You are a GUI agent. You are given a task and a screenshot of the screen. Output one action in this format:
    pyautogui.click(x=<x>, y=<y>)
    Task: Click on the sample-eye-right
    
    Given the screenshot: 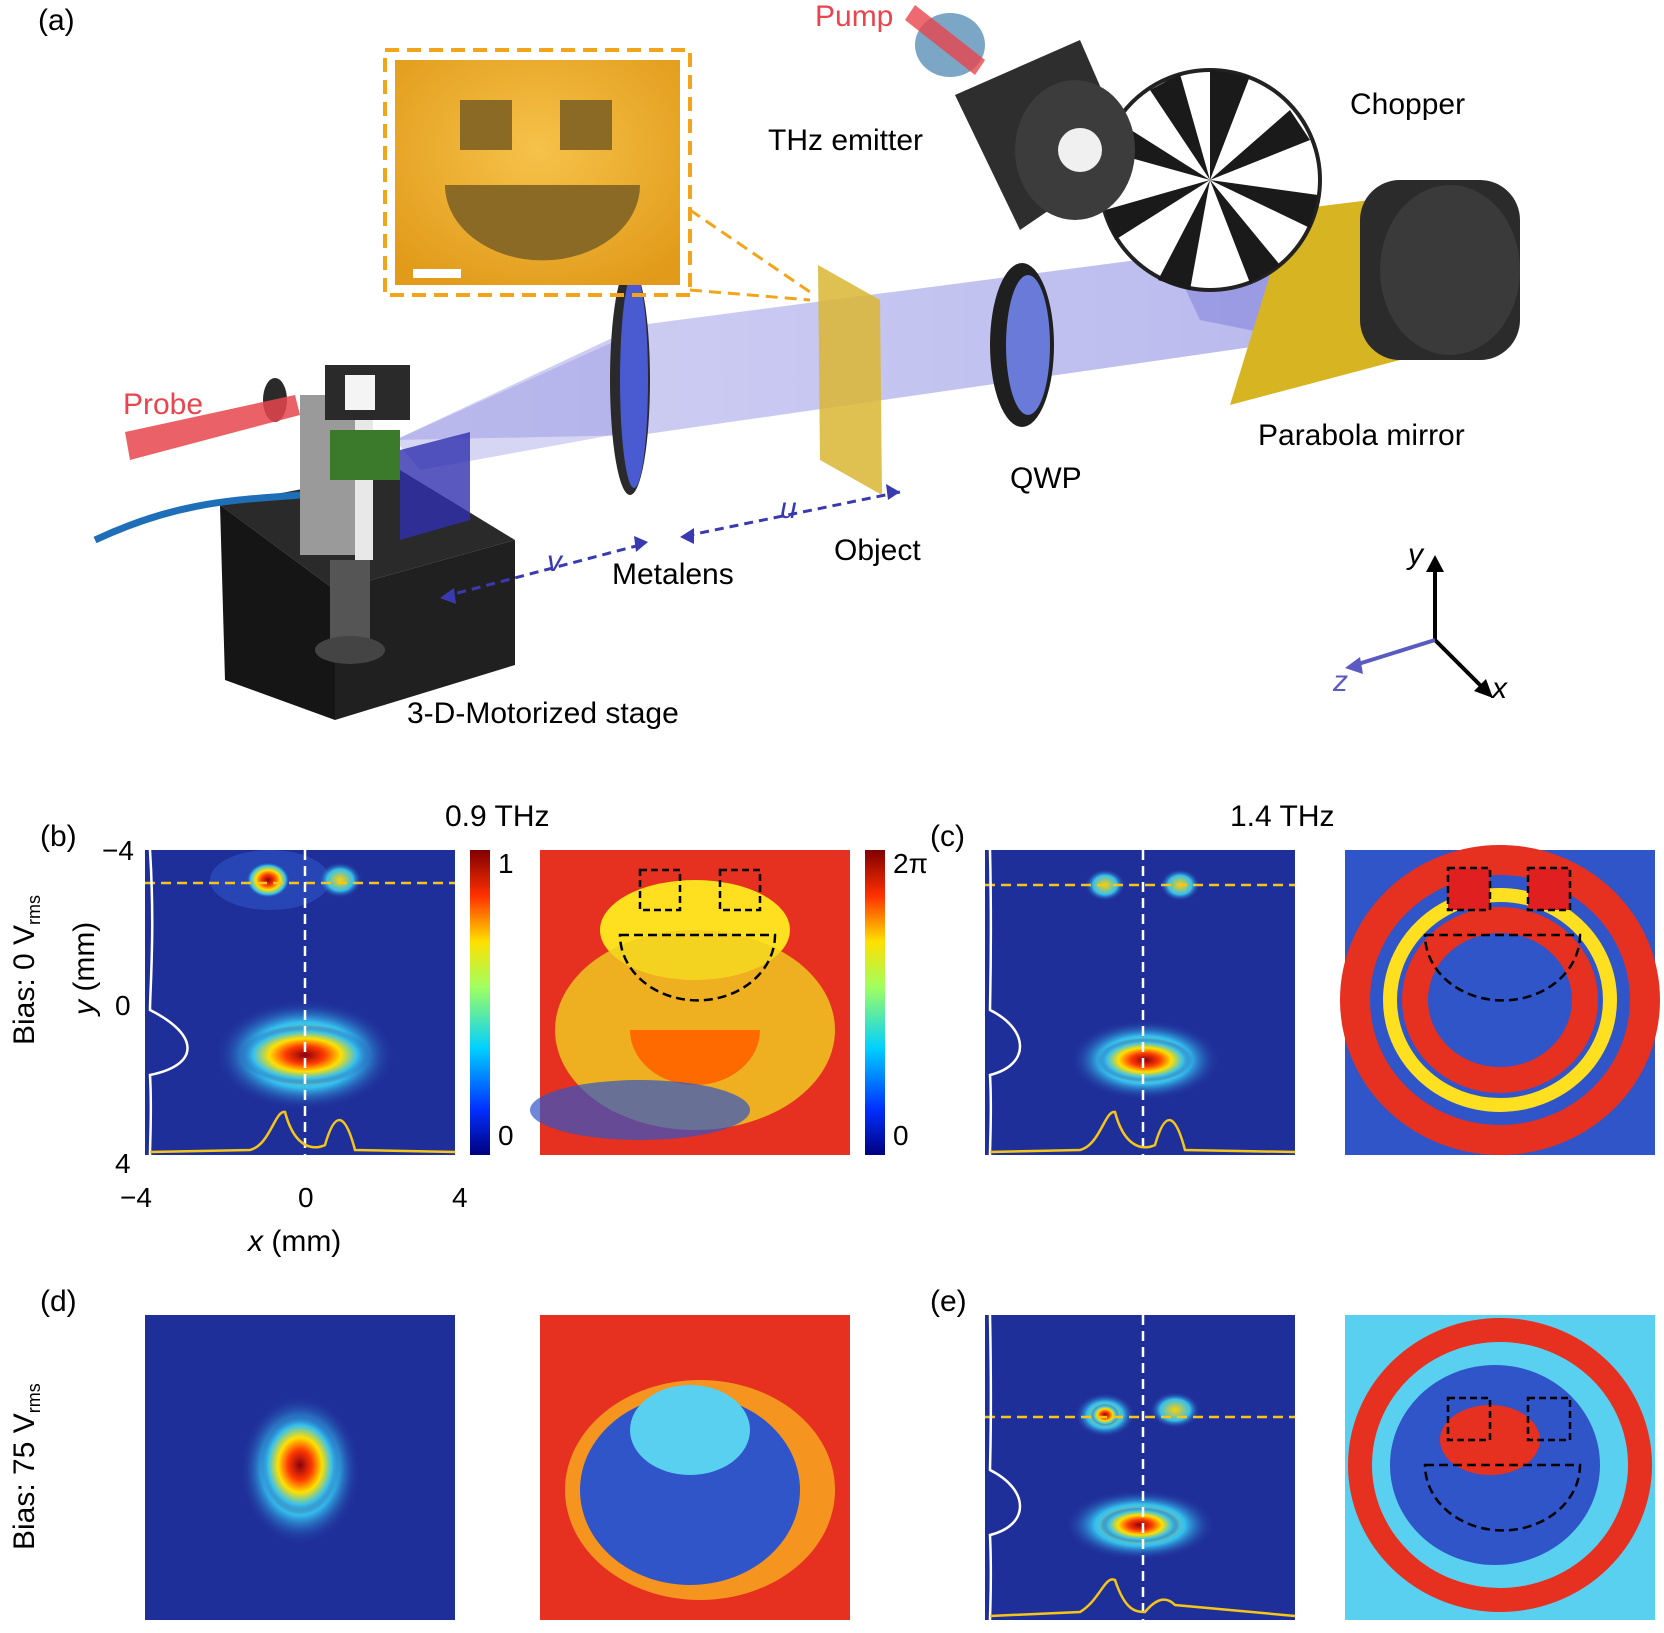 What is the action you would take?
    pyautogui.click(x=586, y=125)
    